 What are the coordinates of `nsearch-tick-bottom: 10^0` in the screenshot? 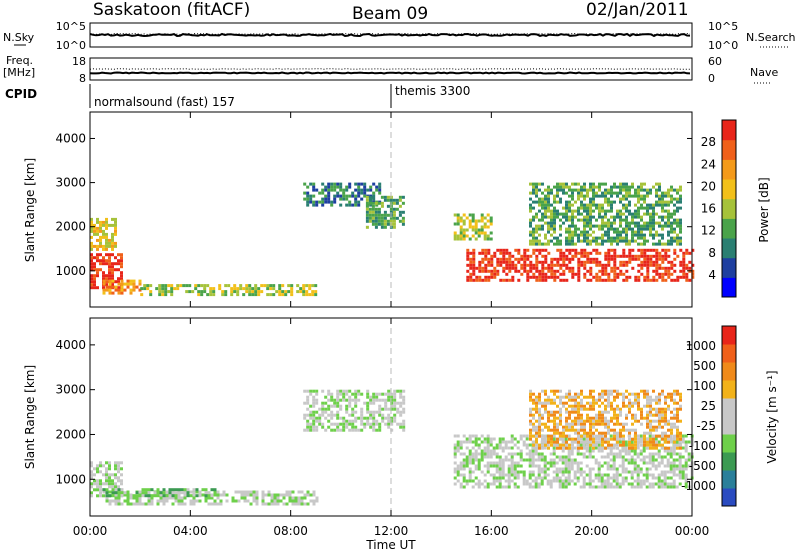 It's located at (723, 45).